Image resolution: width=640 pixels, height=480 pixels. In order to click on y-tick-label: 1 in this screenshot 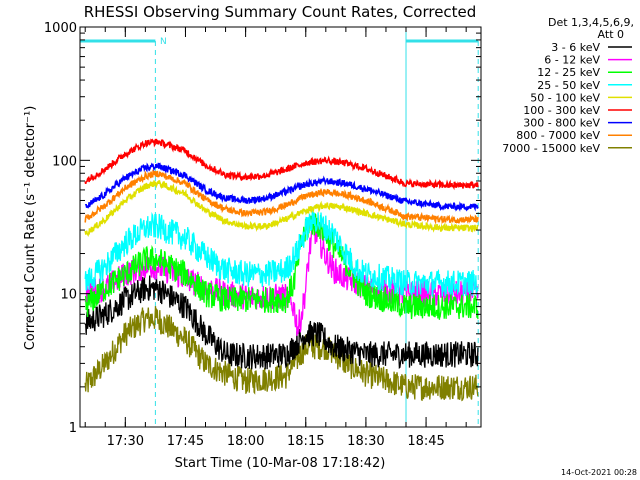, I will do `click(73, 428)`.